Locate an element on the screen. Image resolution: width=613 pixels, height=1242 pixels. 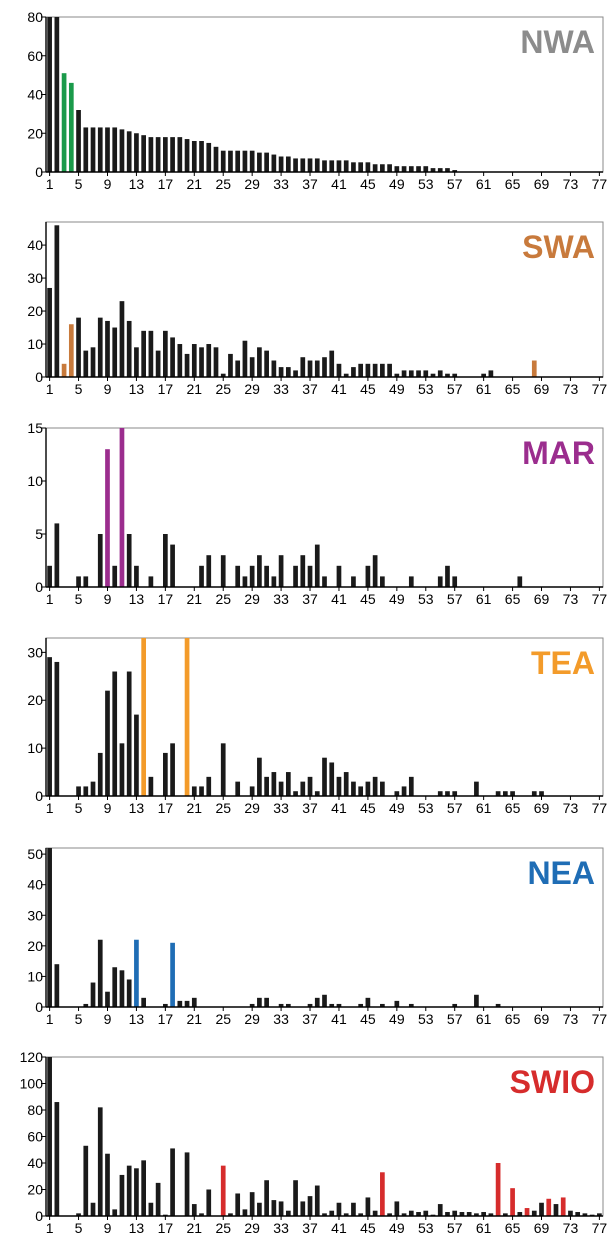
y-tick-label: 120 is located at coordinates (32, 1057).